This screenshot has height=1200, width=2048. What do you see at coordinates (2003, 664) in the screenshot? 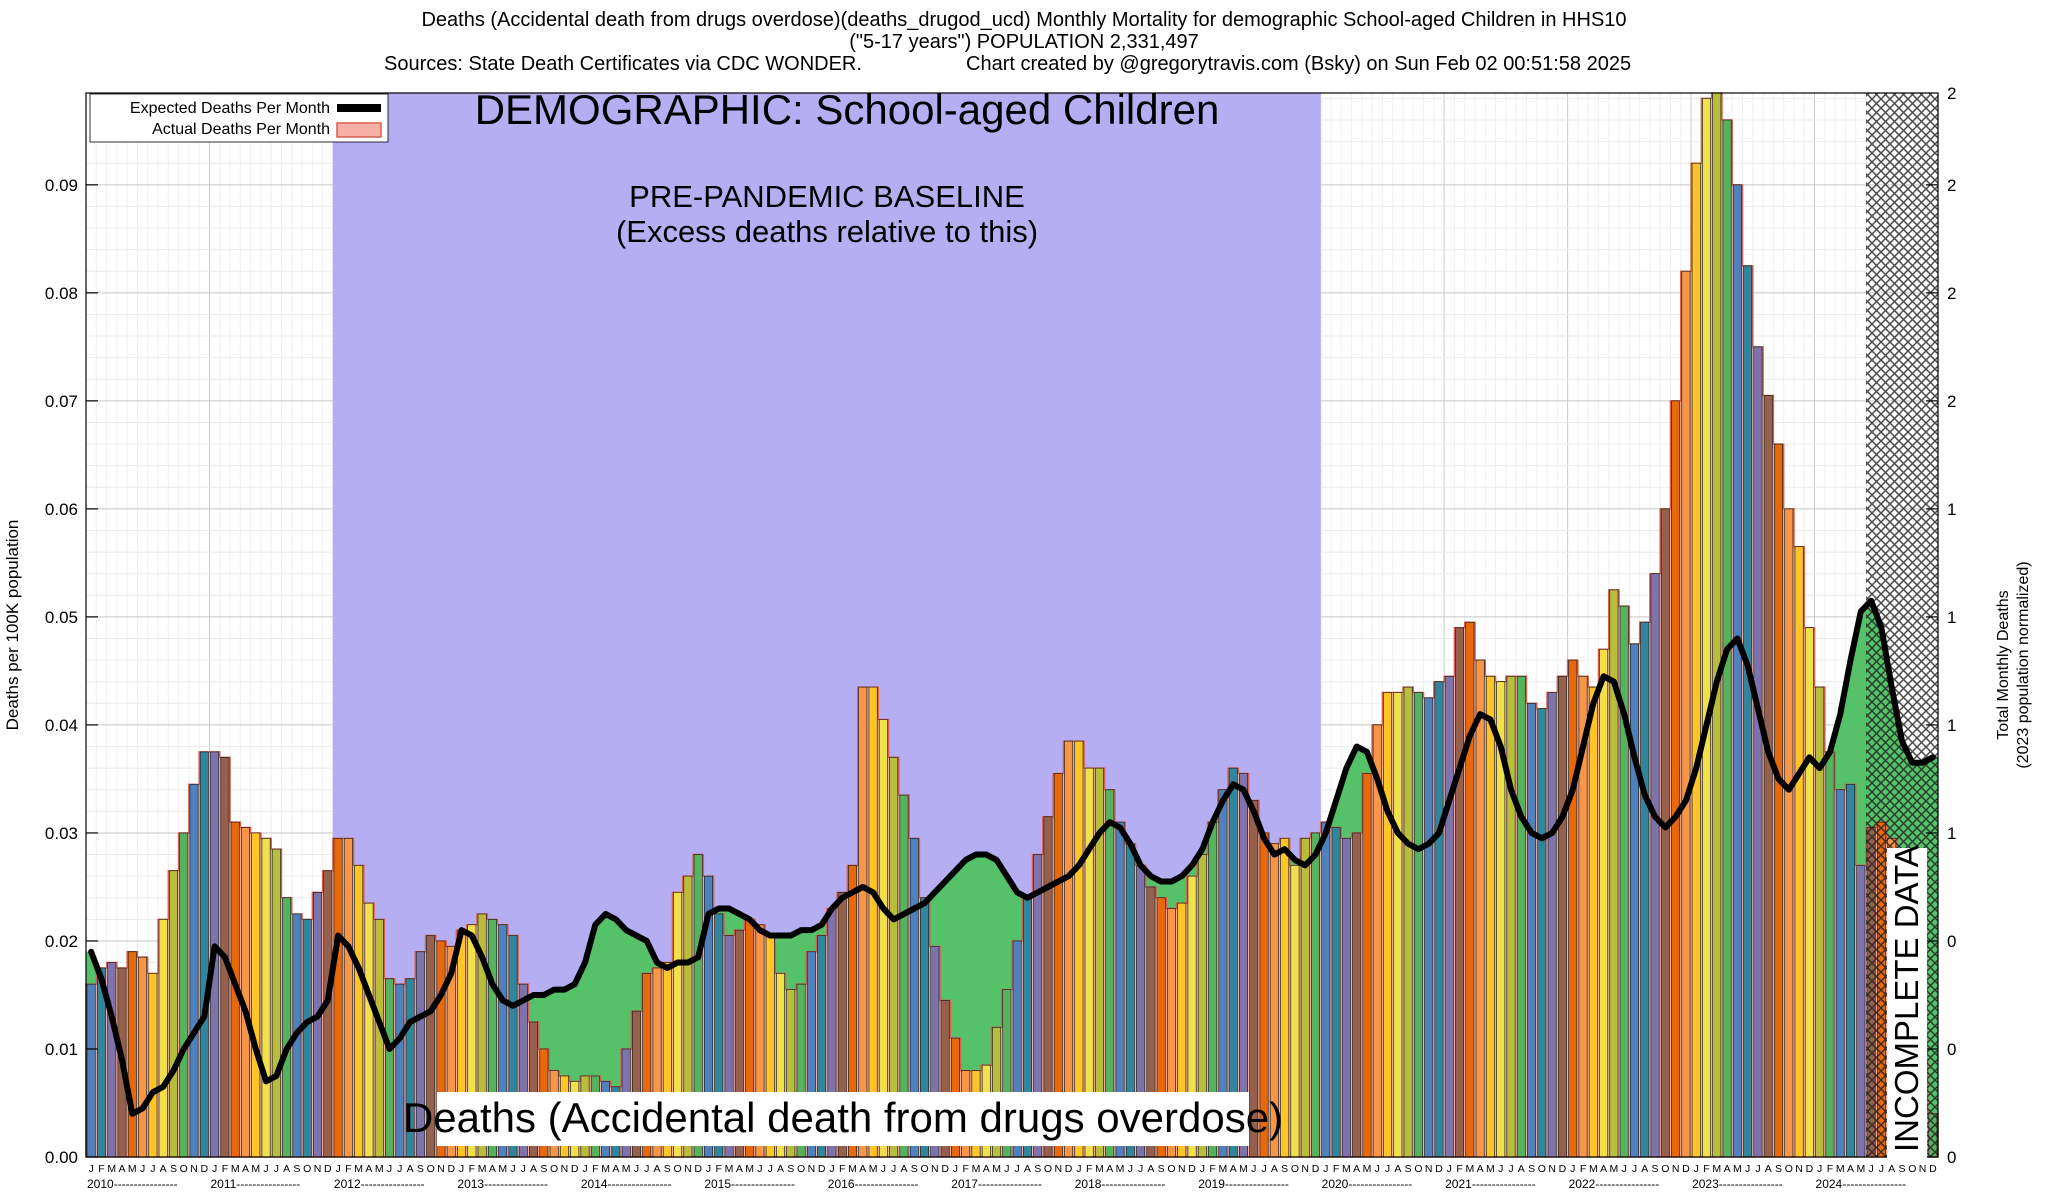
I see `y-axis-right-label-line1: Total Monthly Deaths` at bounding box center [2003, 664].